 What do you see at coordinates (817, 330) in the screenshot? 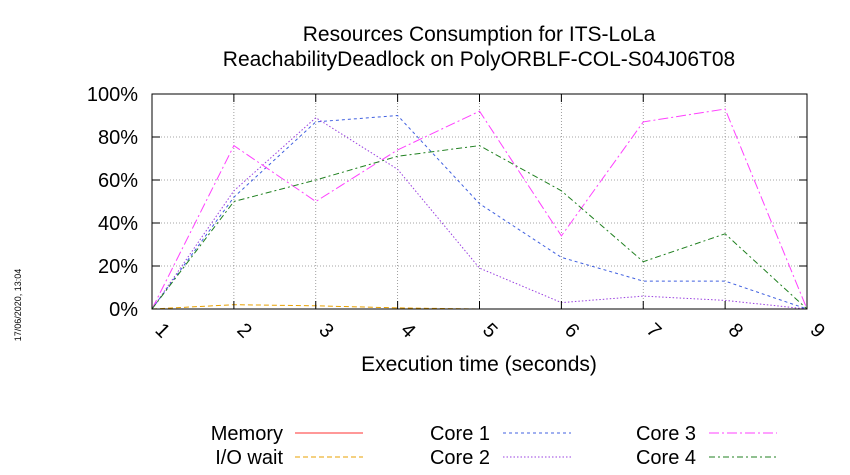
I see `x-tick-label: 9` at bounding box center [817, 330].